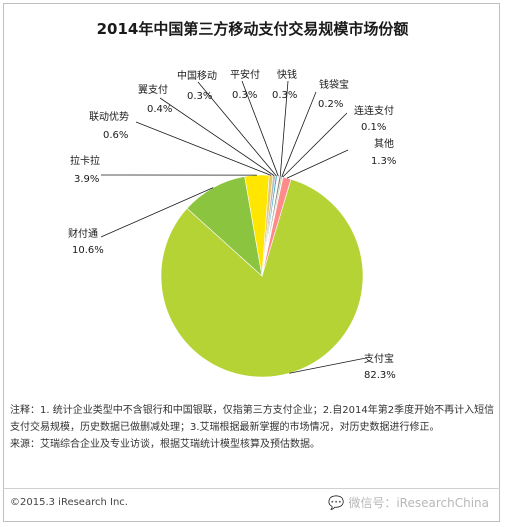 This screenshot has width=505, height=527. What do you see at coordinates (287, 74) in the screenshot?
I see `slice-name-label: 快钱` at bounding box center [287, 74].